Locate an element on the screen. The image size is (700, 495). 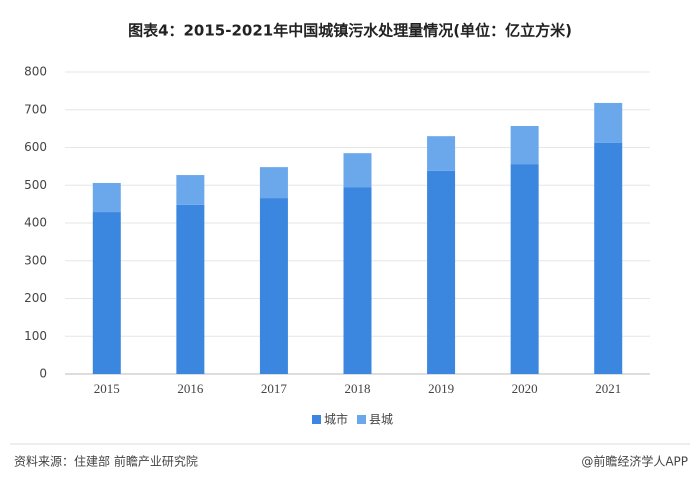
y-tick-label: 500 is located at coordinates (35, 185).